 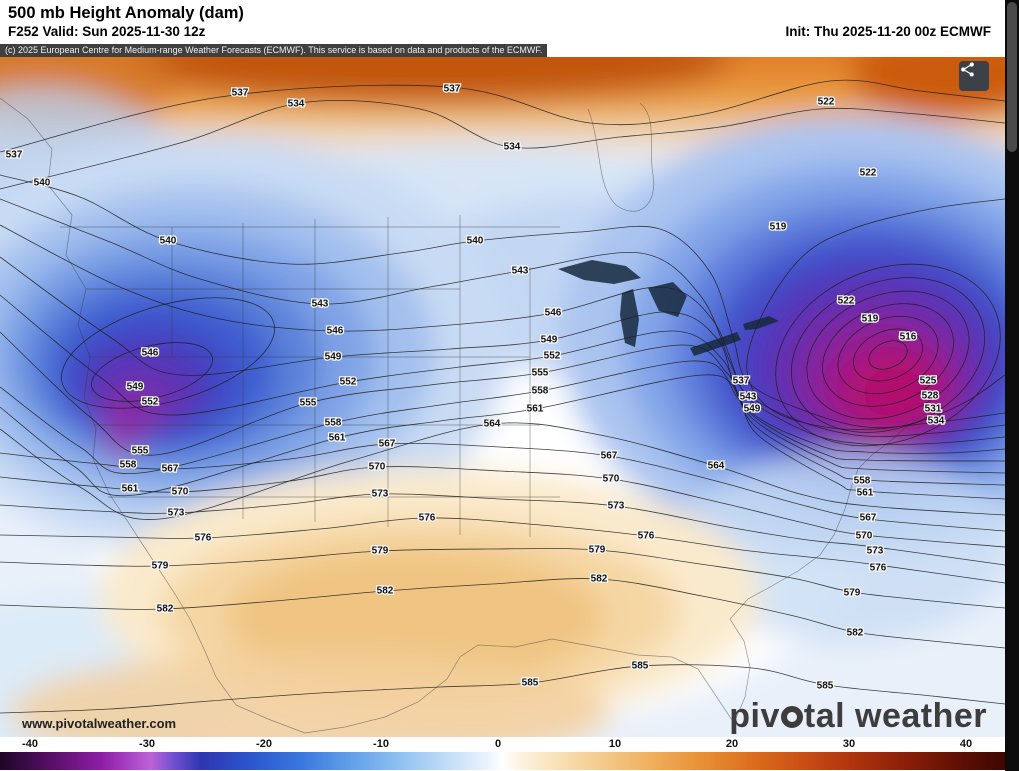 What do you see at coordinates (928, 381) in the screenshot?
I see `contour-label: 525` at bounding box center [928, 381].